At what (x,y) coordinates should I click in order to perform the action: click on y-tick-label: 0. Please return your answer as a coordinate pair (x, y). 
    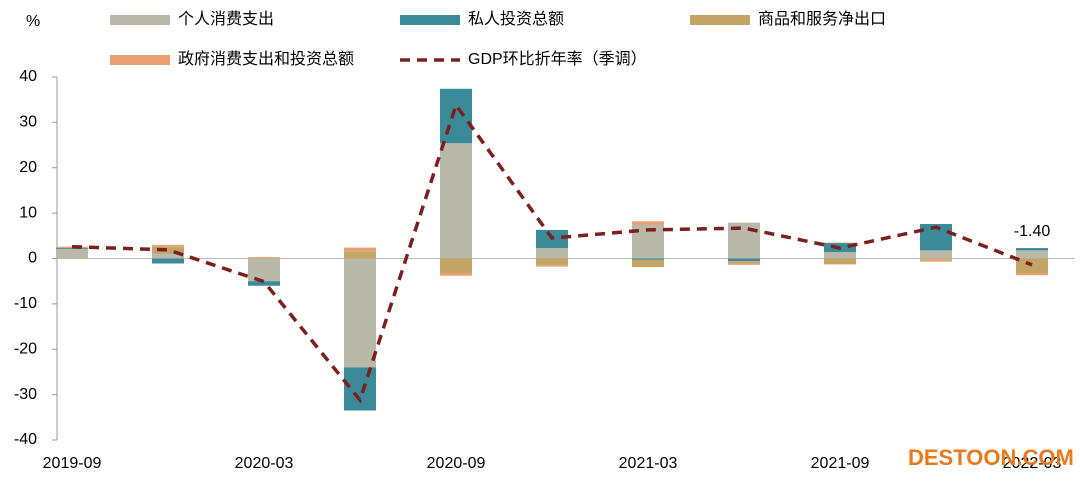
    Looking at the image, I should click on (32, 258).